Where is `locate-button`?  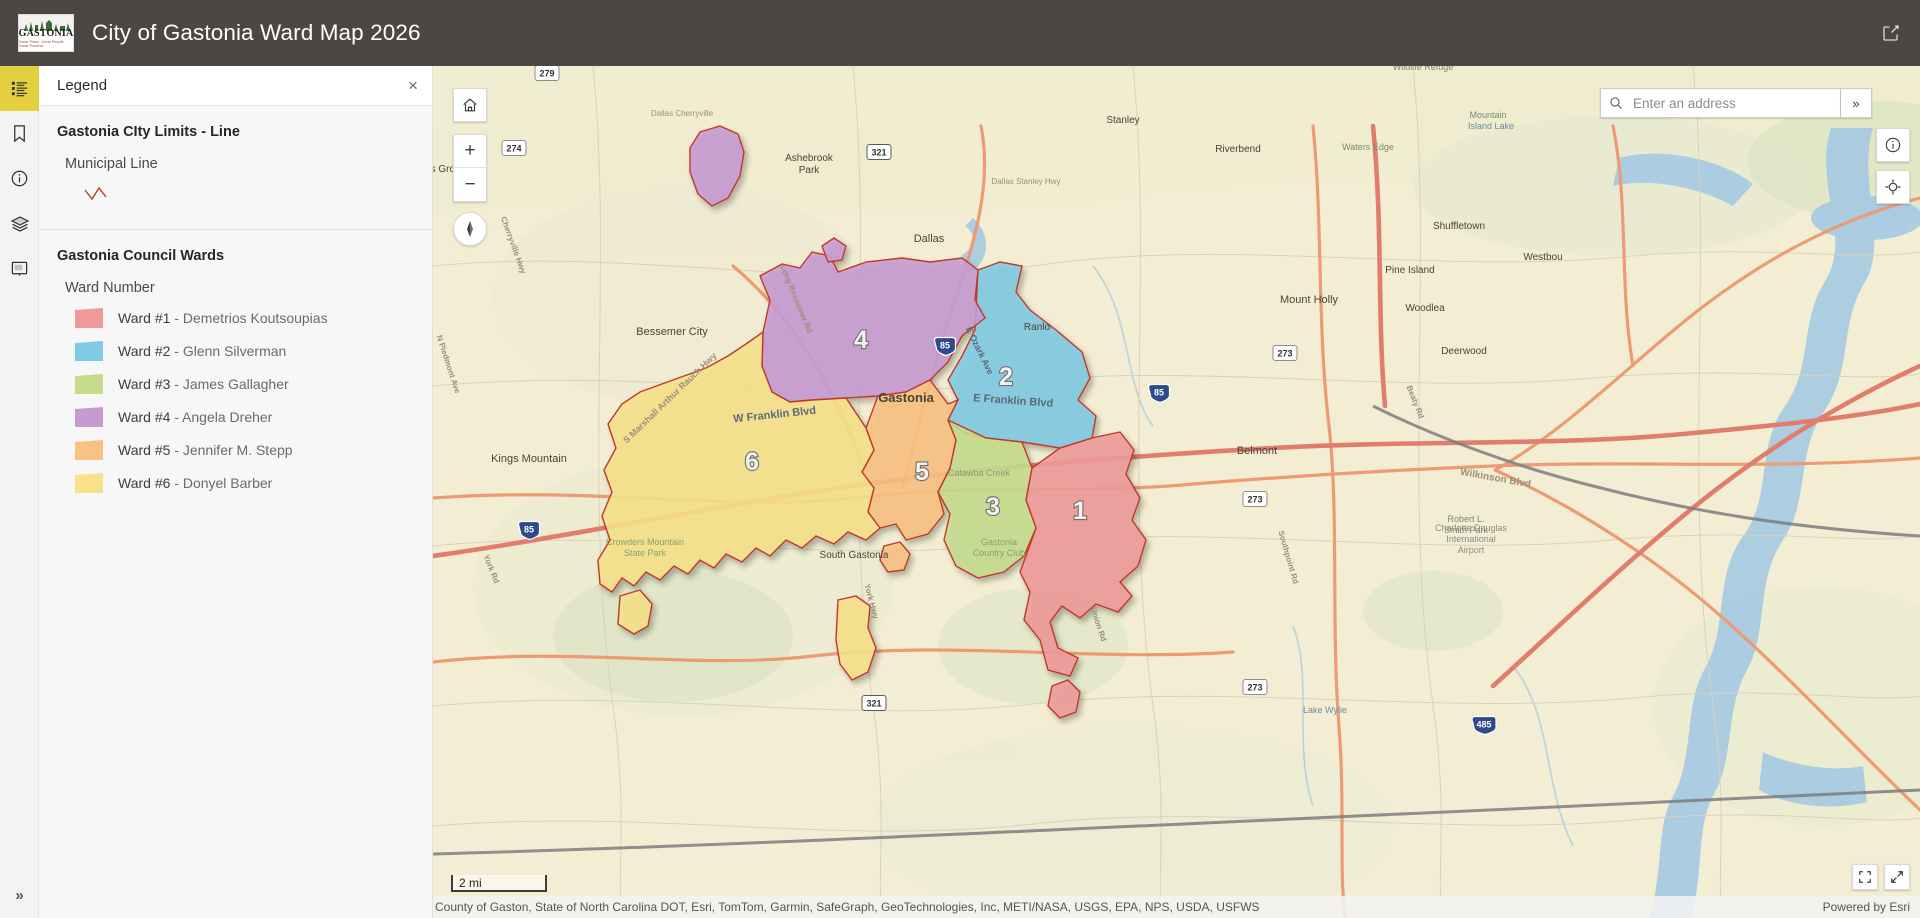
locate-button is located at coordinates (1893, 187).